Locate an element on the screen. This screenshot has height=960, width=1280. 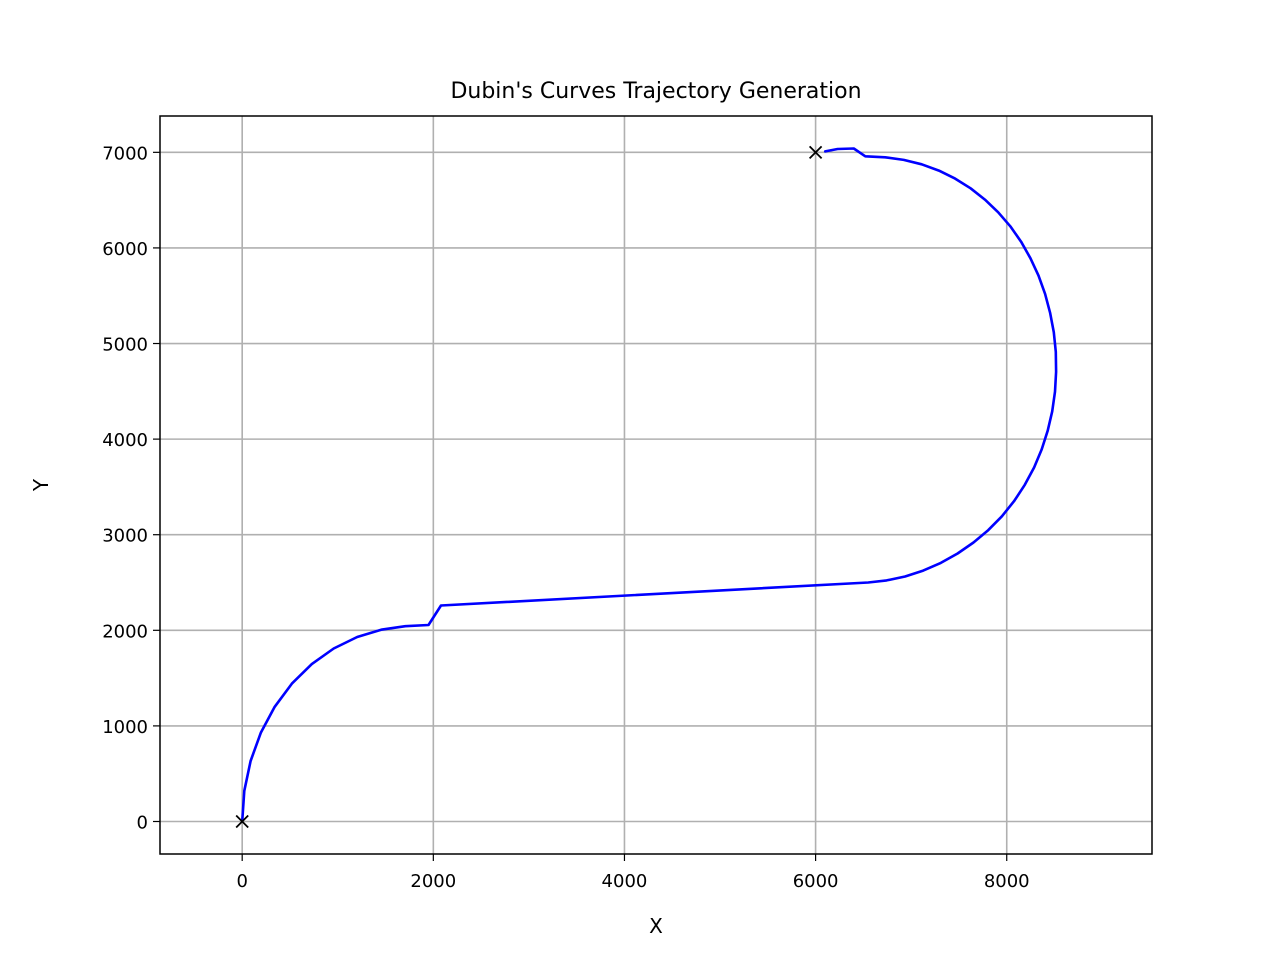
y-tick-label: 3000 is located at coordinates (125, 536).